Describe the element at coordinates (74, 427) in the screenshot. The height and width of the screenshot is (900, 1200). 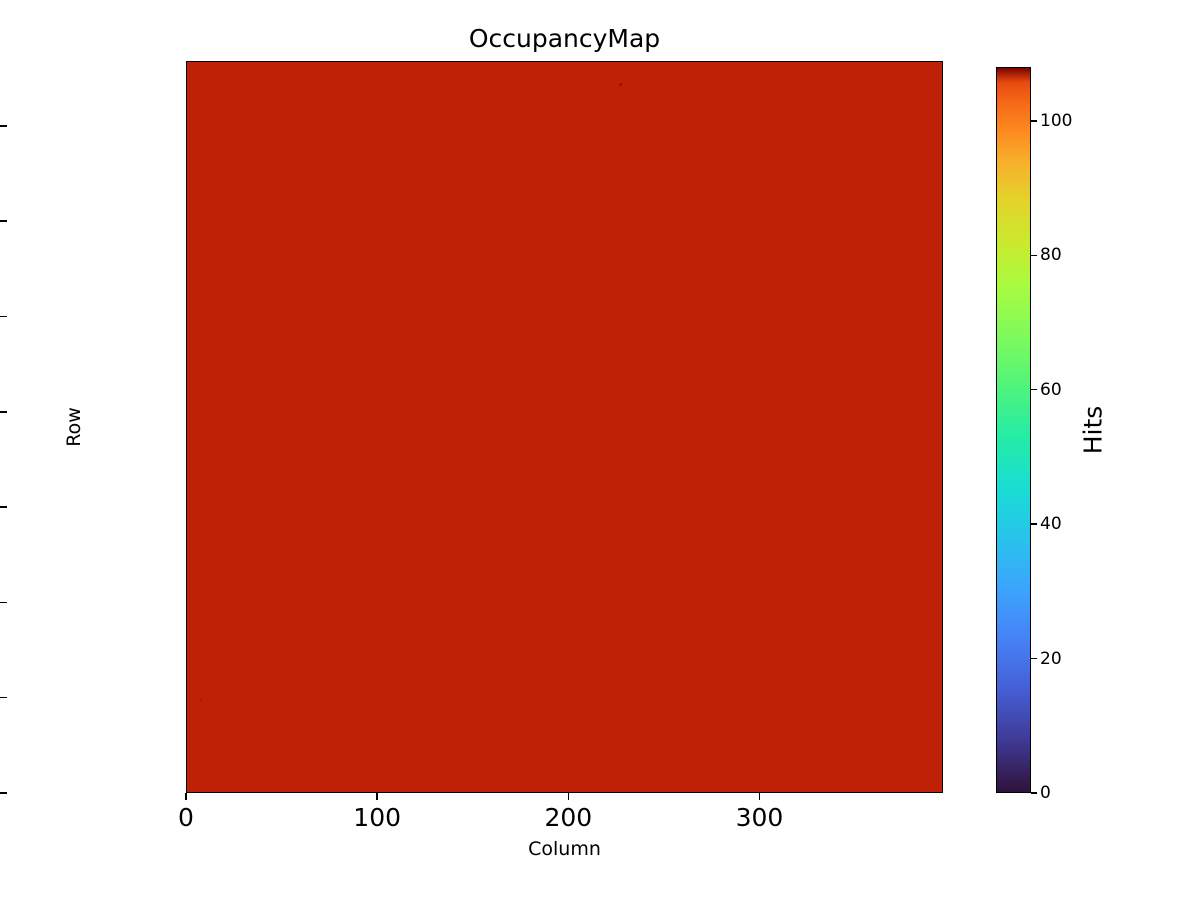
I see `y-axis-label: Row` at that location.